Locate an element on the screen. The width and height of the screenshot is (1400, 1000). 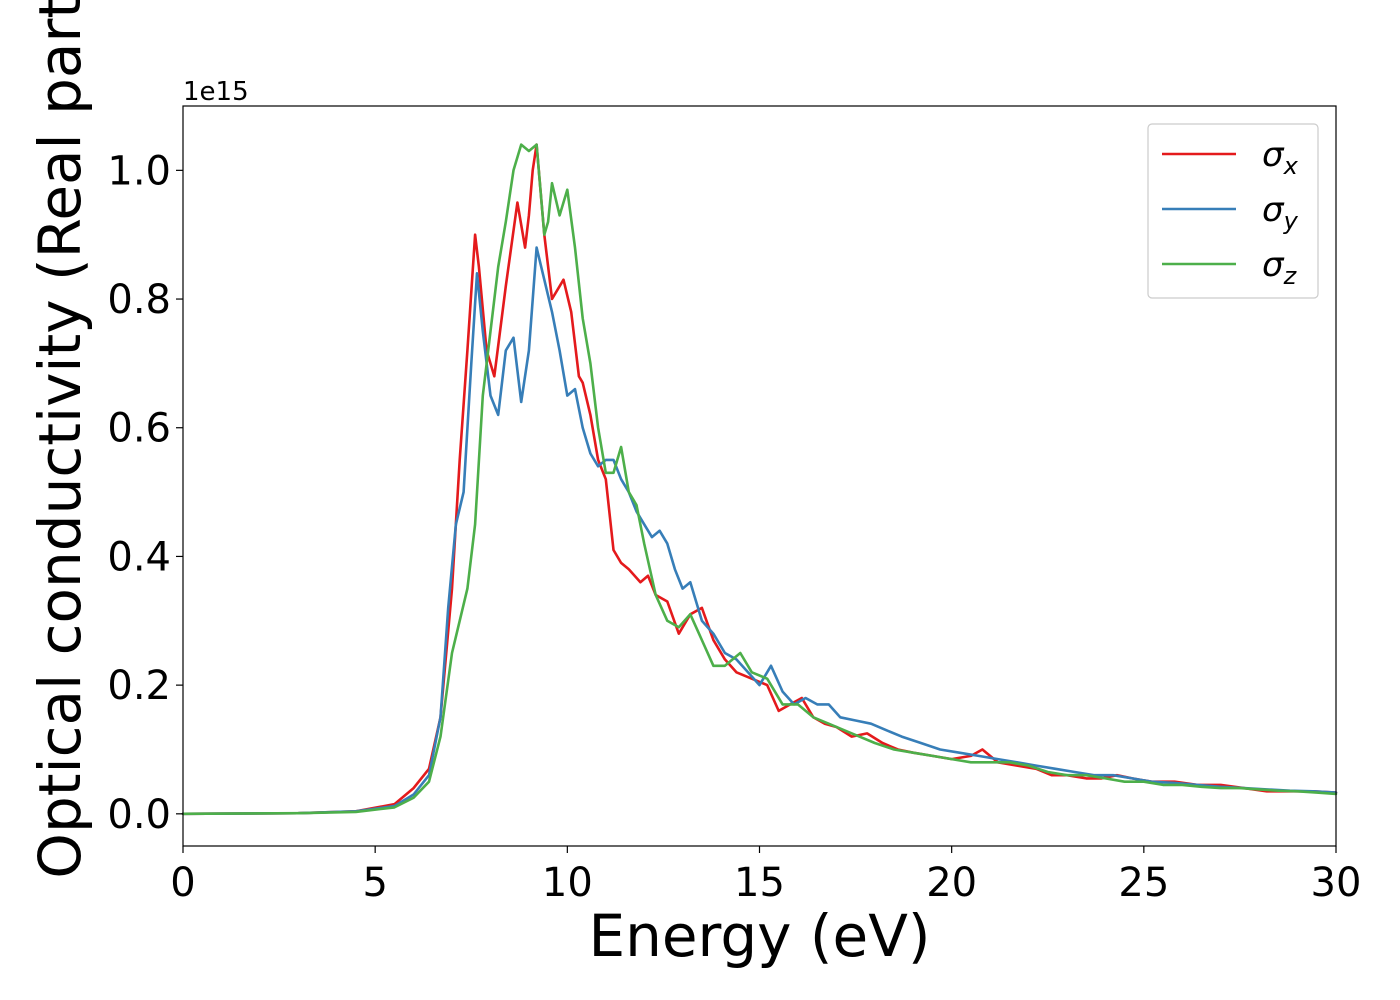
legend-subscript: x is located at coordinates (1291, 166).